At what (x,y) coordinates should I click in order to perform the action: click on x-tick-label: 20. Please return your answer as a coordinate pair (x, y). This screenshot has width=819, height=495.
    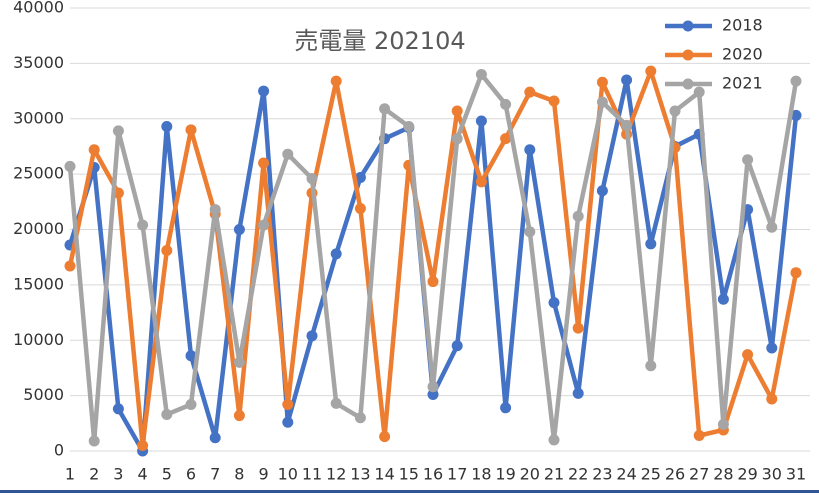
    Looking at the image, I should click on (530, 474).